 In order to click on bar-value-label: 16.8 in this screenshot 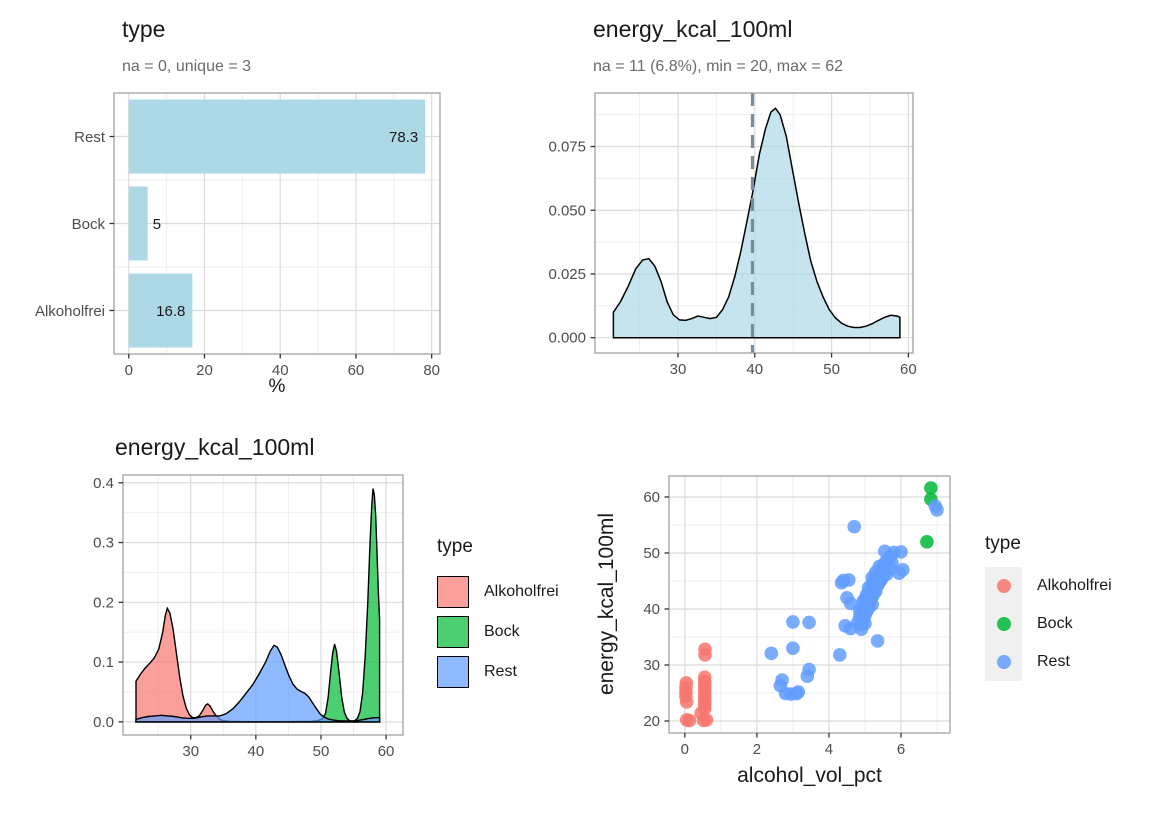, I will do `click(170, 311)`.